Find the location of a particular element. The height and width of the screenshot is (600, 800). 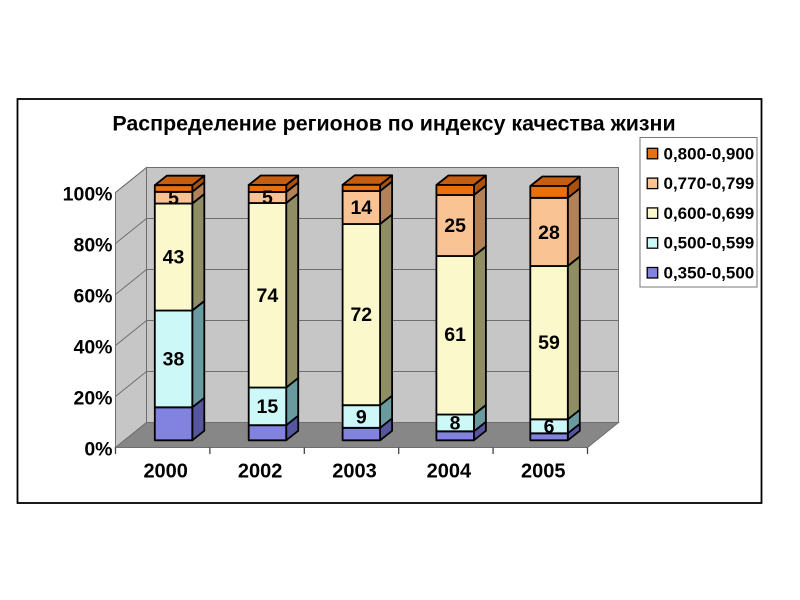

svg-text: 0% is located at coordinates (98, 449).